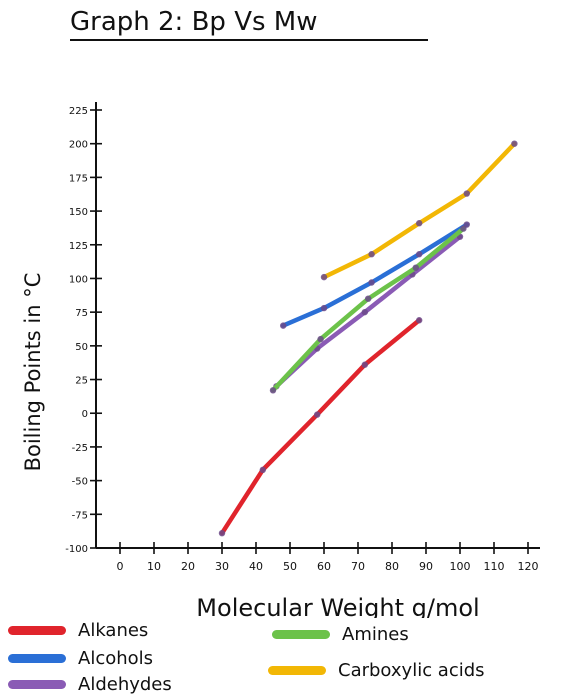 The height and width of the screenshot is (700, 576). I want to click on legend-swatch-alcohols, so click(37, 658).